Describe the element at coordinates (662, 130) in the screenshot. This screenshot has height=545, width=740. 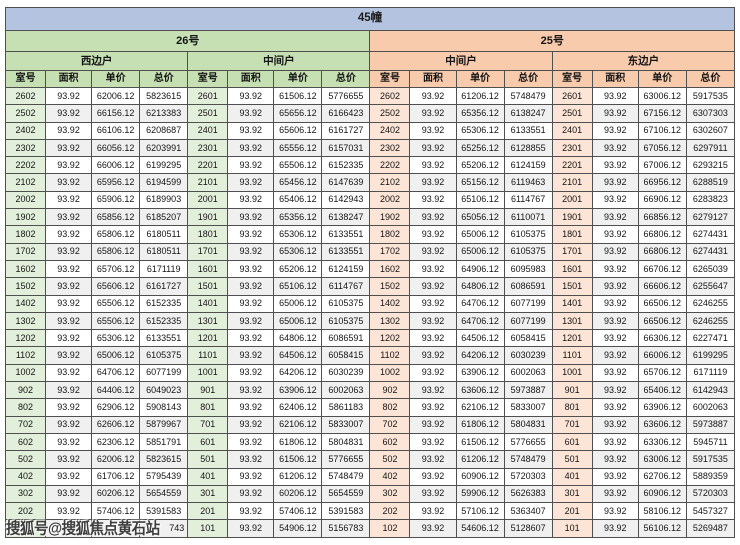
I see `unit-price-cell: 67106.12` at that location.